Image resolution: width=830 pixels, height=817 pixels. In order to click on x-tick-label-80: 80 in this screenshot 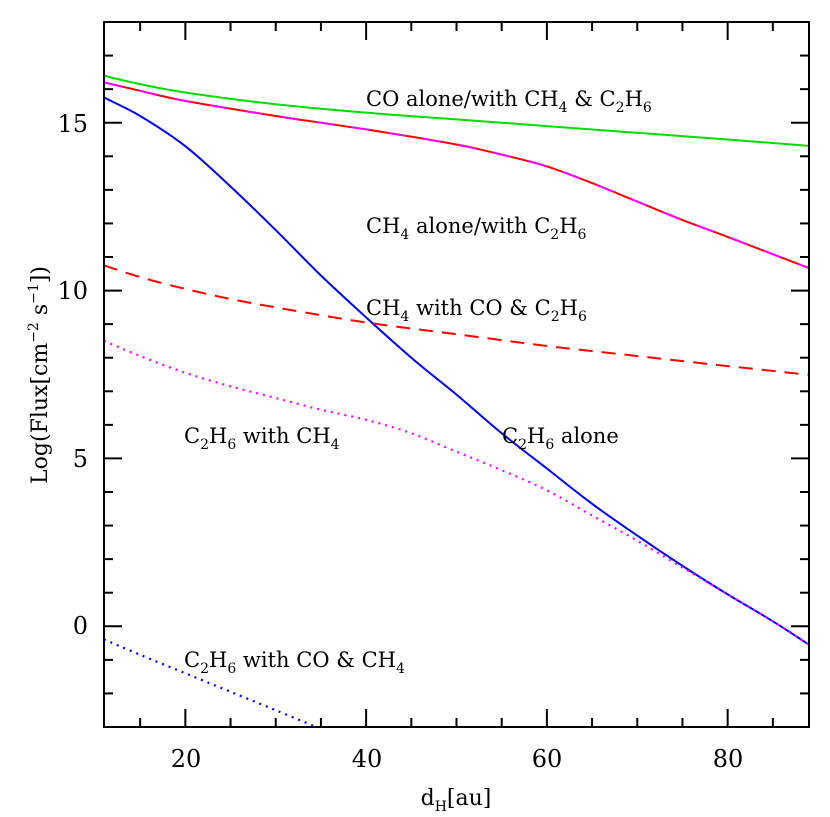, I will do `click(728, 759)`.